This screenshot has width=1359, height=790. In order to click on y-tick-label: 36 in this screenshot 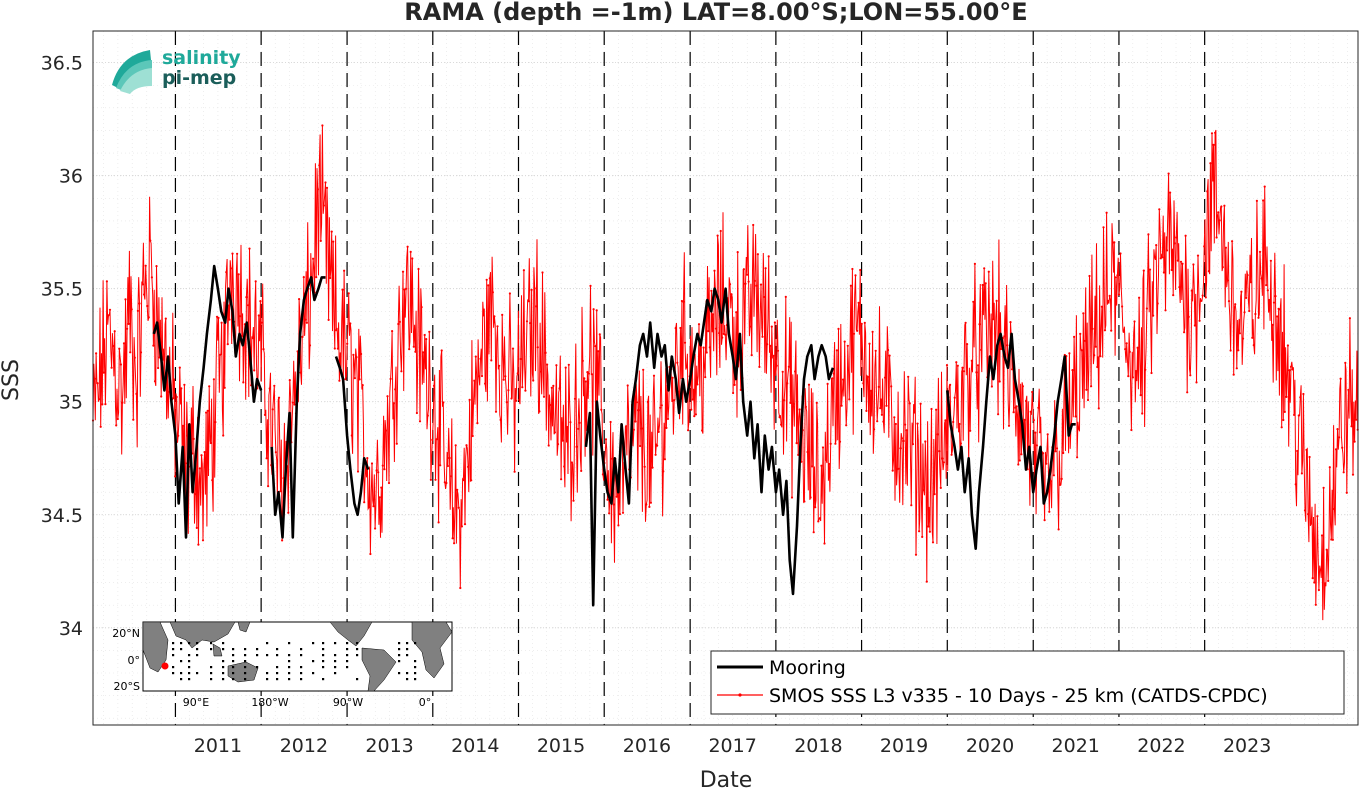, I will do `click(71, 177)`.